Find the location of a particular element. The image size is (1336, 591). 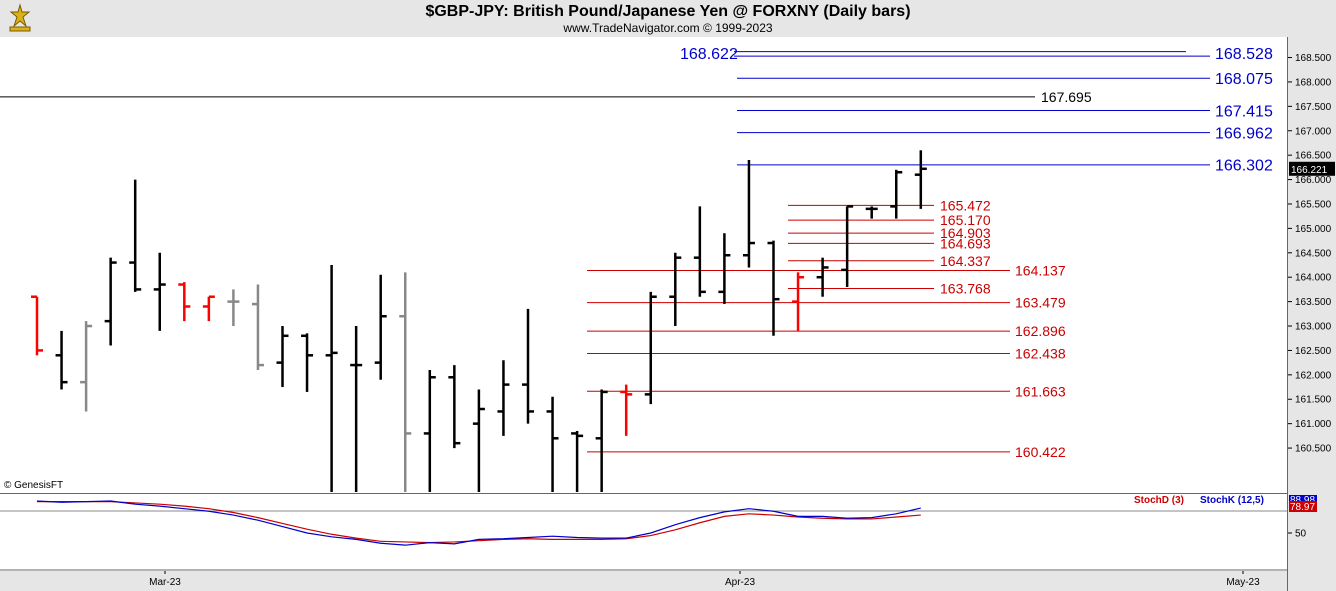

y-axis-tick-label: 165.000 is located at coordinates (1313, 229).